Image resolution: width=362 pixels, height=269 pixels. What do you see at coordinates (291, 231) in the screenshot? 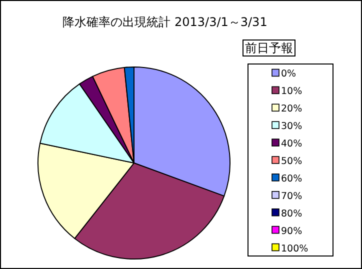
I see `legend-label: 90%` at bounding box center [291, 231].